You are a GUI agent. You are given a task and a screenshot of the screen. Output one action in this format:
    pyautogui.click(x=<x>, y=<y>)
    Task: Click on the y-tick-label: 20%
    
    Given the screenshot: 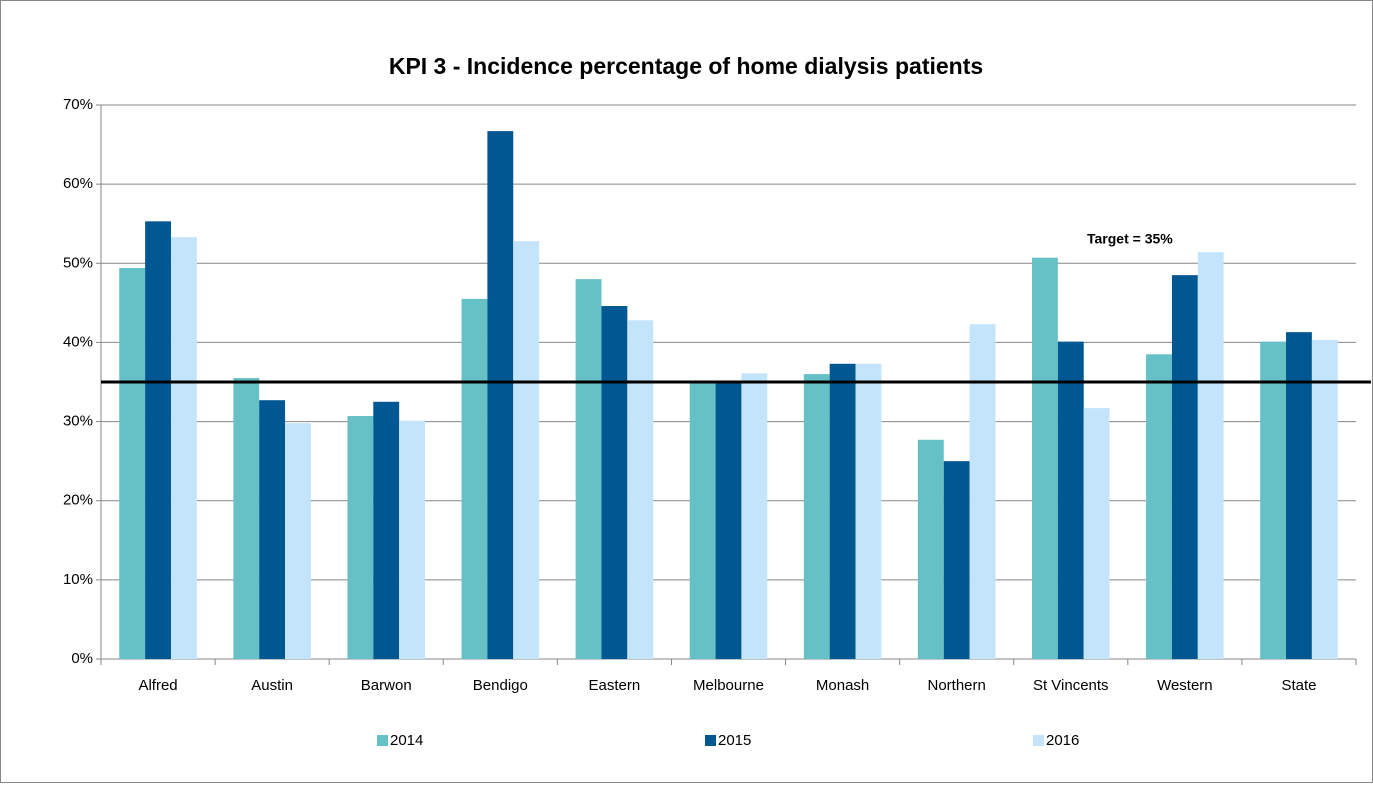 What is the action you would take?
    pyautogui.click(x=78, y=500)
    